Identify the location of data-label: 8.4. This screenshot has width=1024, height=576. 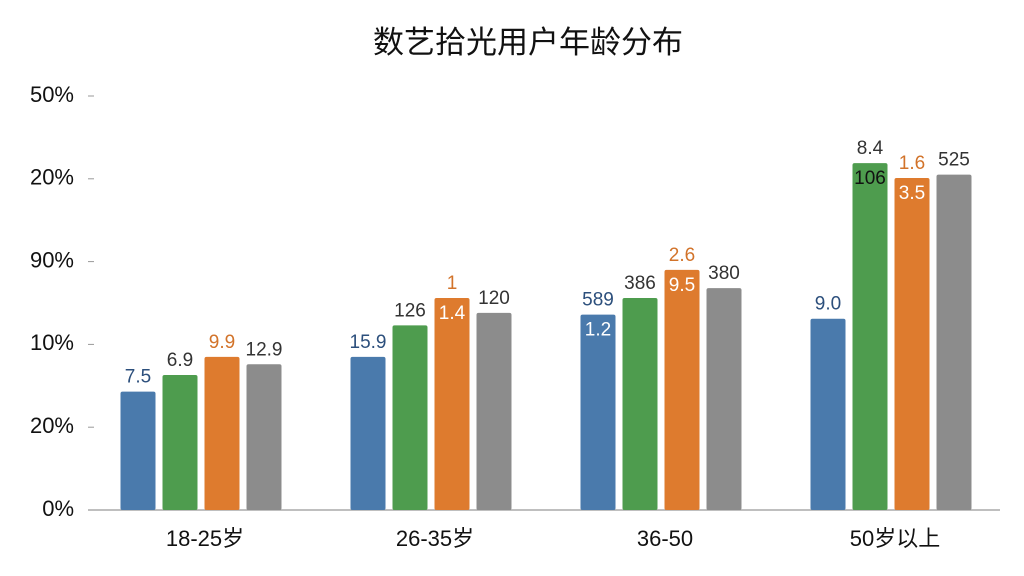
(870, 148).